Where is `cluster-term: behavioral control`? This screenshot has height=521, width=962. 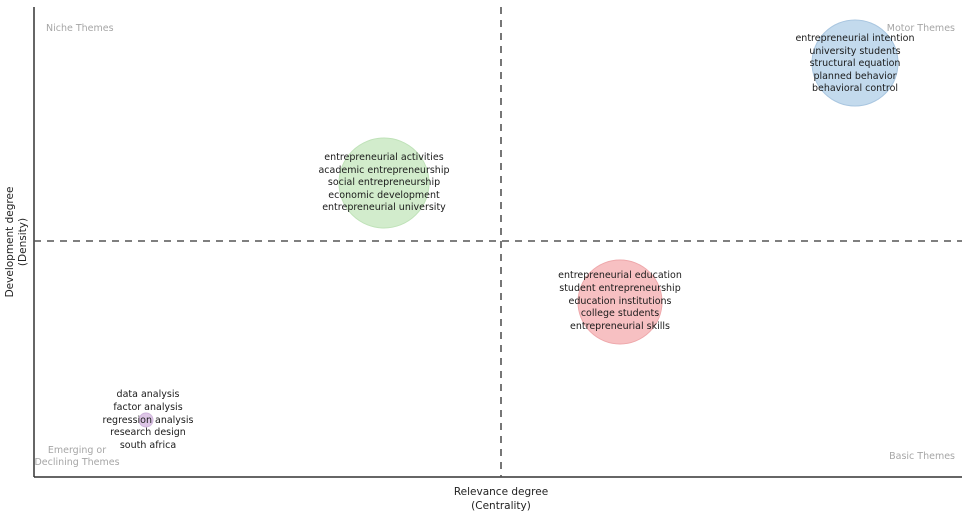
cluster-term: behavioral control is located at coordinates (855, 88).